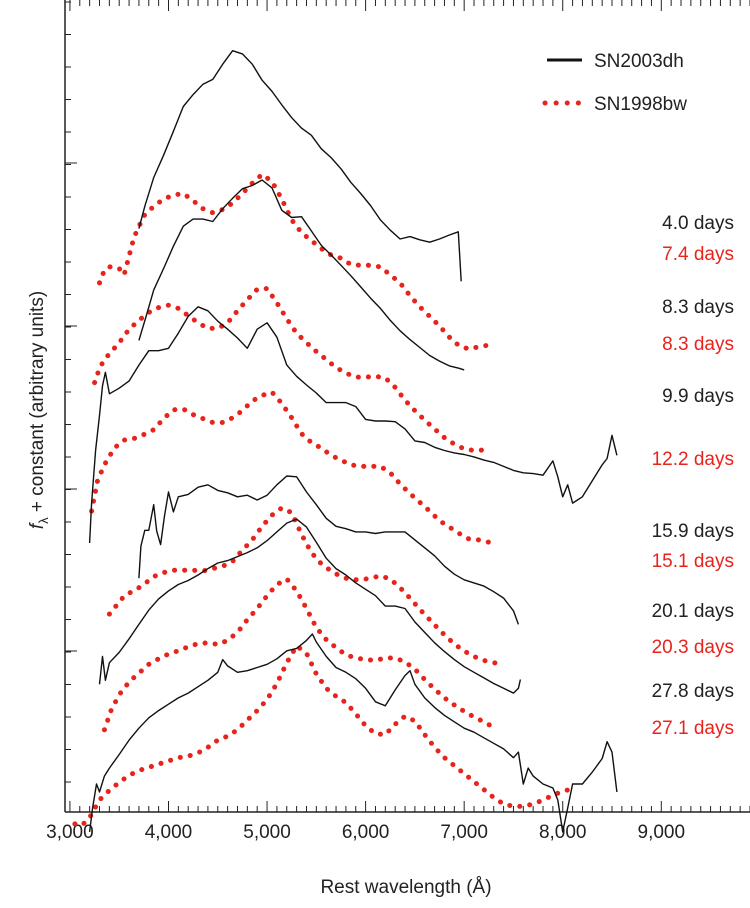  I want to click on legend-label-sn1998bw: SN1998bw, so click(640, 104).